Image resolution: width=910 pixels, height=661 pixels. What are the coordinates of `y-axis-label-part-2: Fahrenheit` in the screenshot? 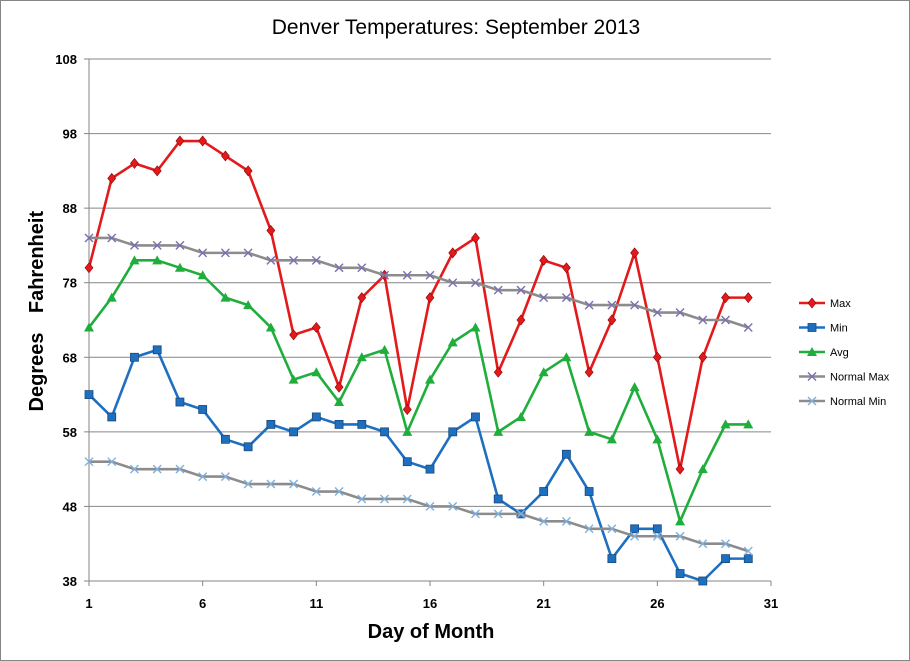 It's located at (37, 262).